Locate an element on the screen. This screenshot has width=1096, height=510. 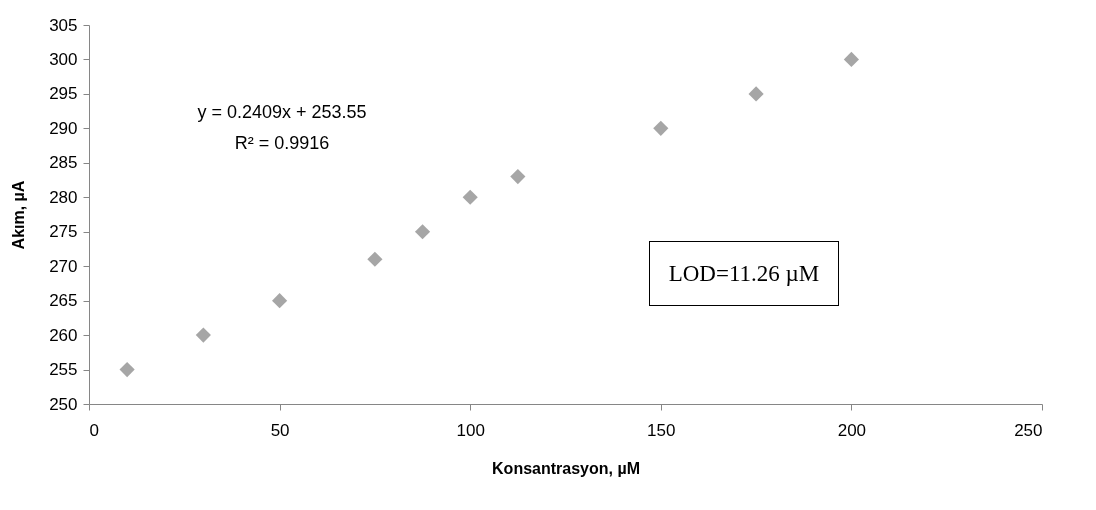
x-tick-label: 250 is located at coordinates (1028, 430).